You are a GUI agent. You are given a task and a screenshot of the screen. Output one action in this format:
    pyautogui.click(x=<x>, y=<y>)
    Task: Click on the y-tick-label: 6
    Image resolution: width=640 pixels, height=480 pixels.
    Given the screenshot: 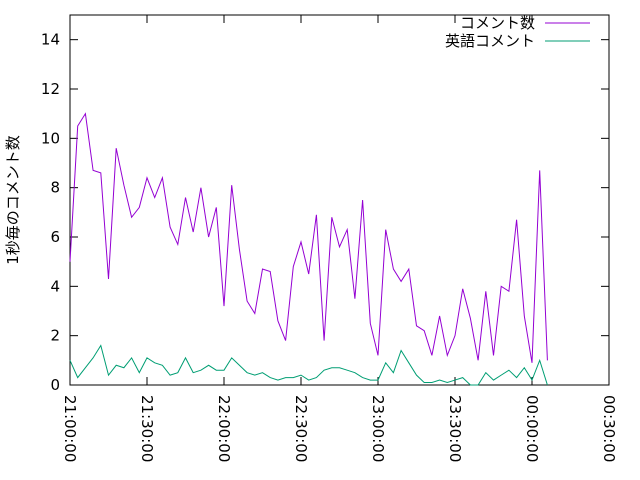 What is the action you would take?
    pyautogui.click(x=55, y=237)
    